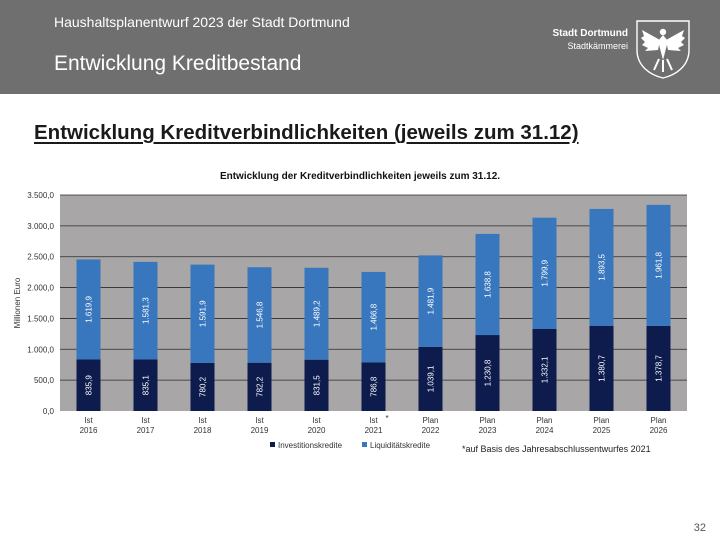 Image resolution: width=720 pixels, height=540 pixels. Describe the element at coordinates (590, 33) in the screenshot. I see `logo-line-1: Stadt Dortmund` at that location.